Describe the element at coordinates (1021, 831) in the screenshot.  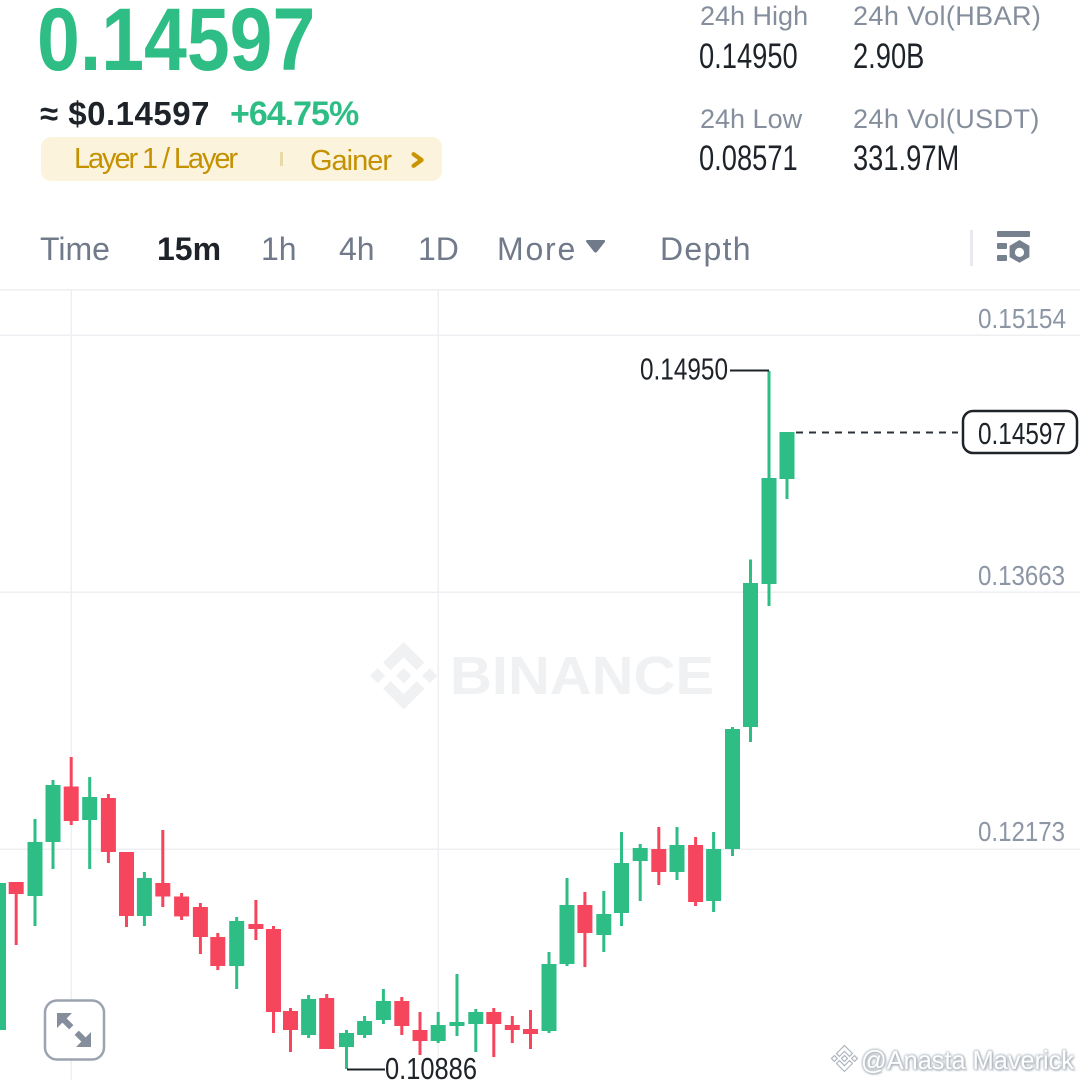
I see `svg-text: 0.12173` at that location.